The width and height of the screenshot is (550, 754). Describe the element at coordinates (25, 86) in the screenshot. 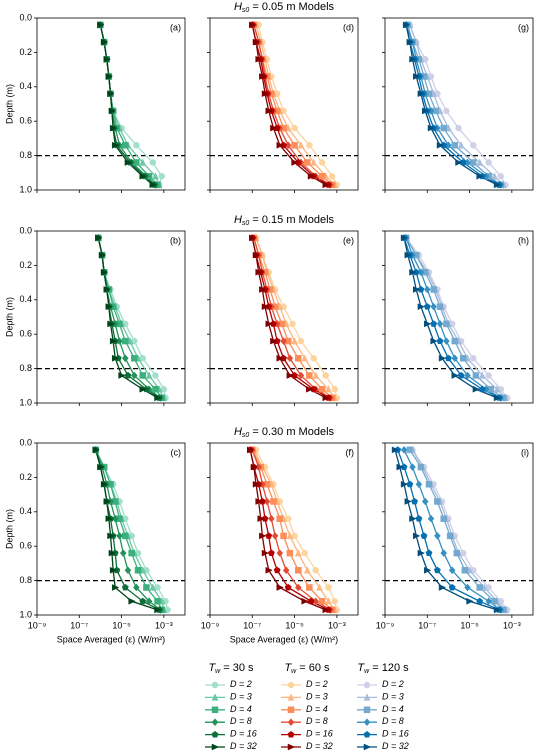

I see `y-tick-label: 0.4` at that location.